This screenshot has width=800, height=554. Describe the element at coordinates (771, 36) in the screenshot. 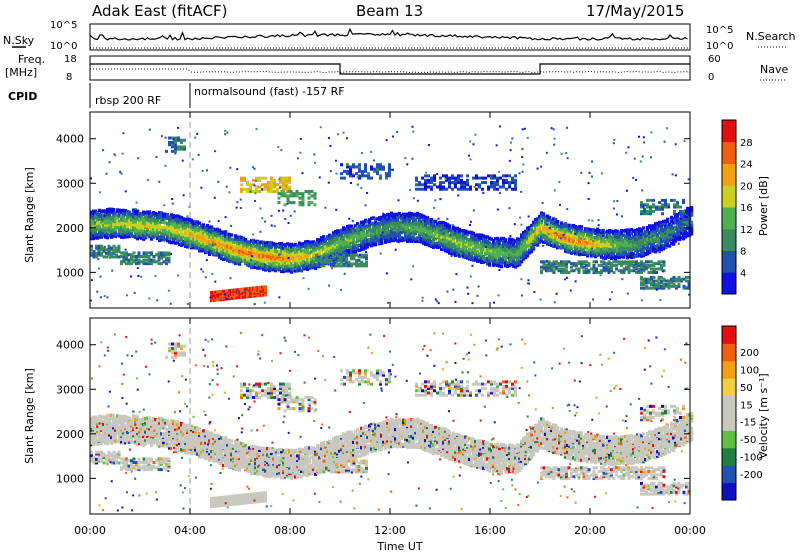

I see `nsearch-label: N.Search` at that location.